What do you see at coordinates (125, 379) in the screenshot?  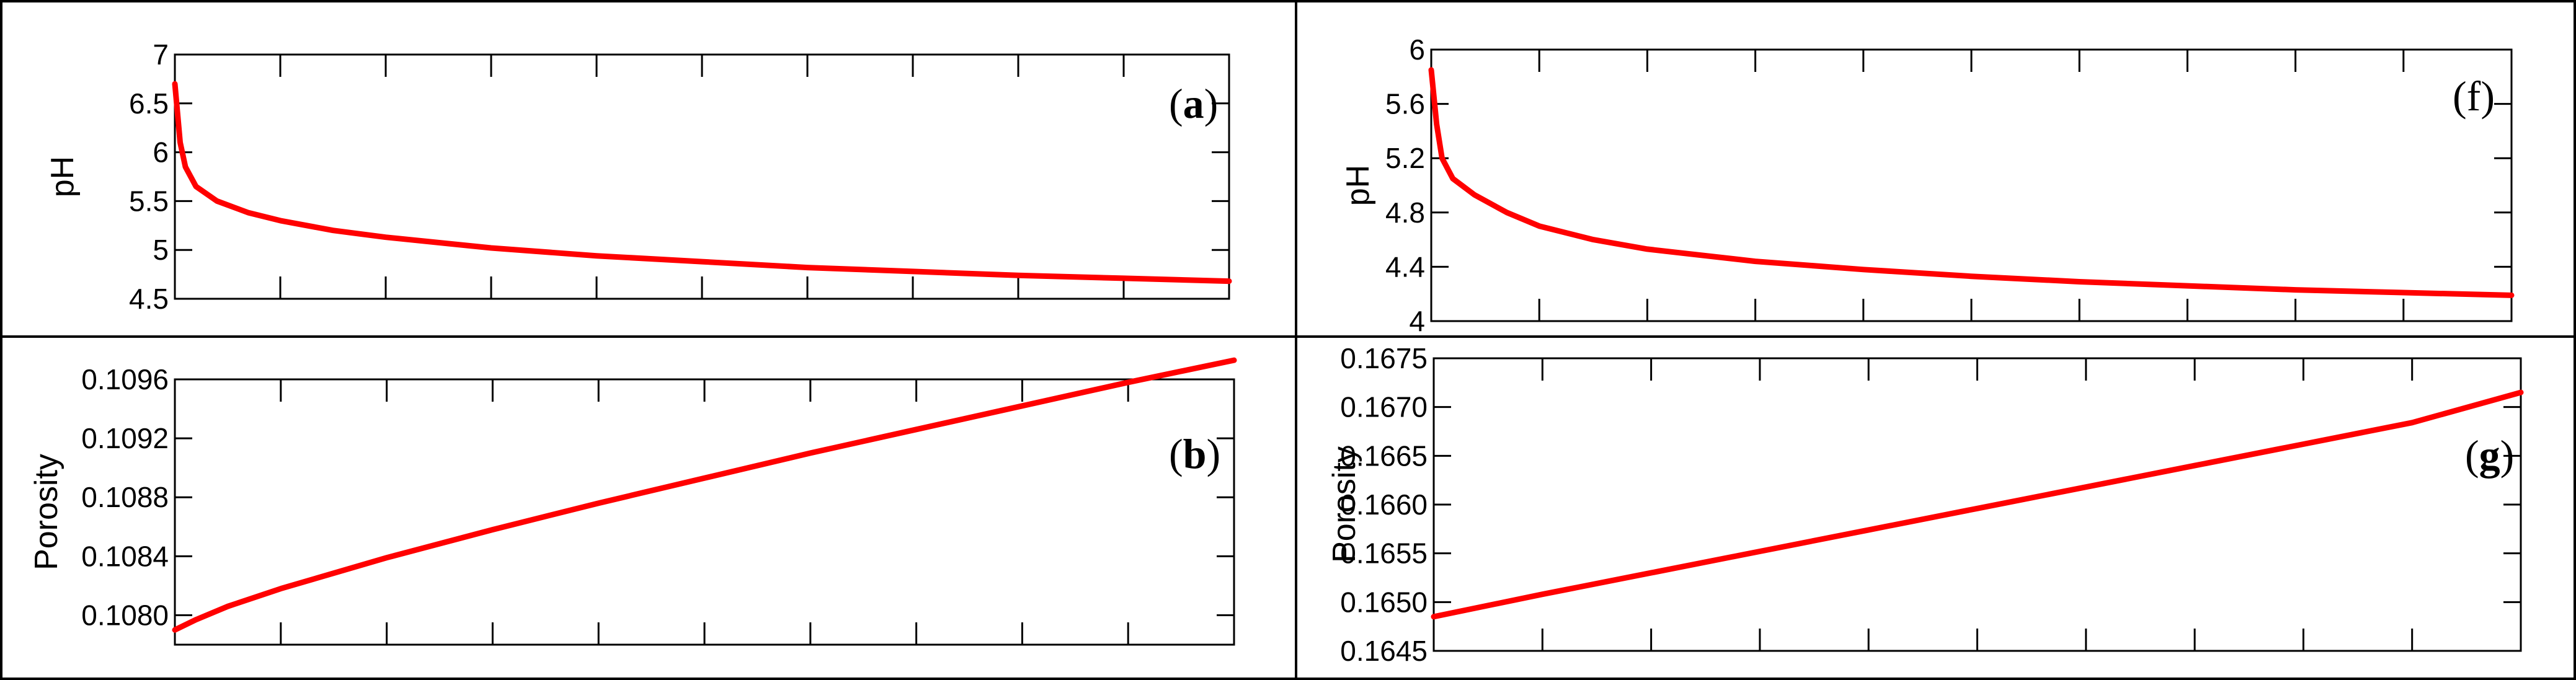 I see `y-tick-label: 0.1096` at bounding box center [125, 379].